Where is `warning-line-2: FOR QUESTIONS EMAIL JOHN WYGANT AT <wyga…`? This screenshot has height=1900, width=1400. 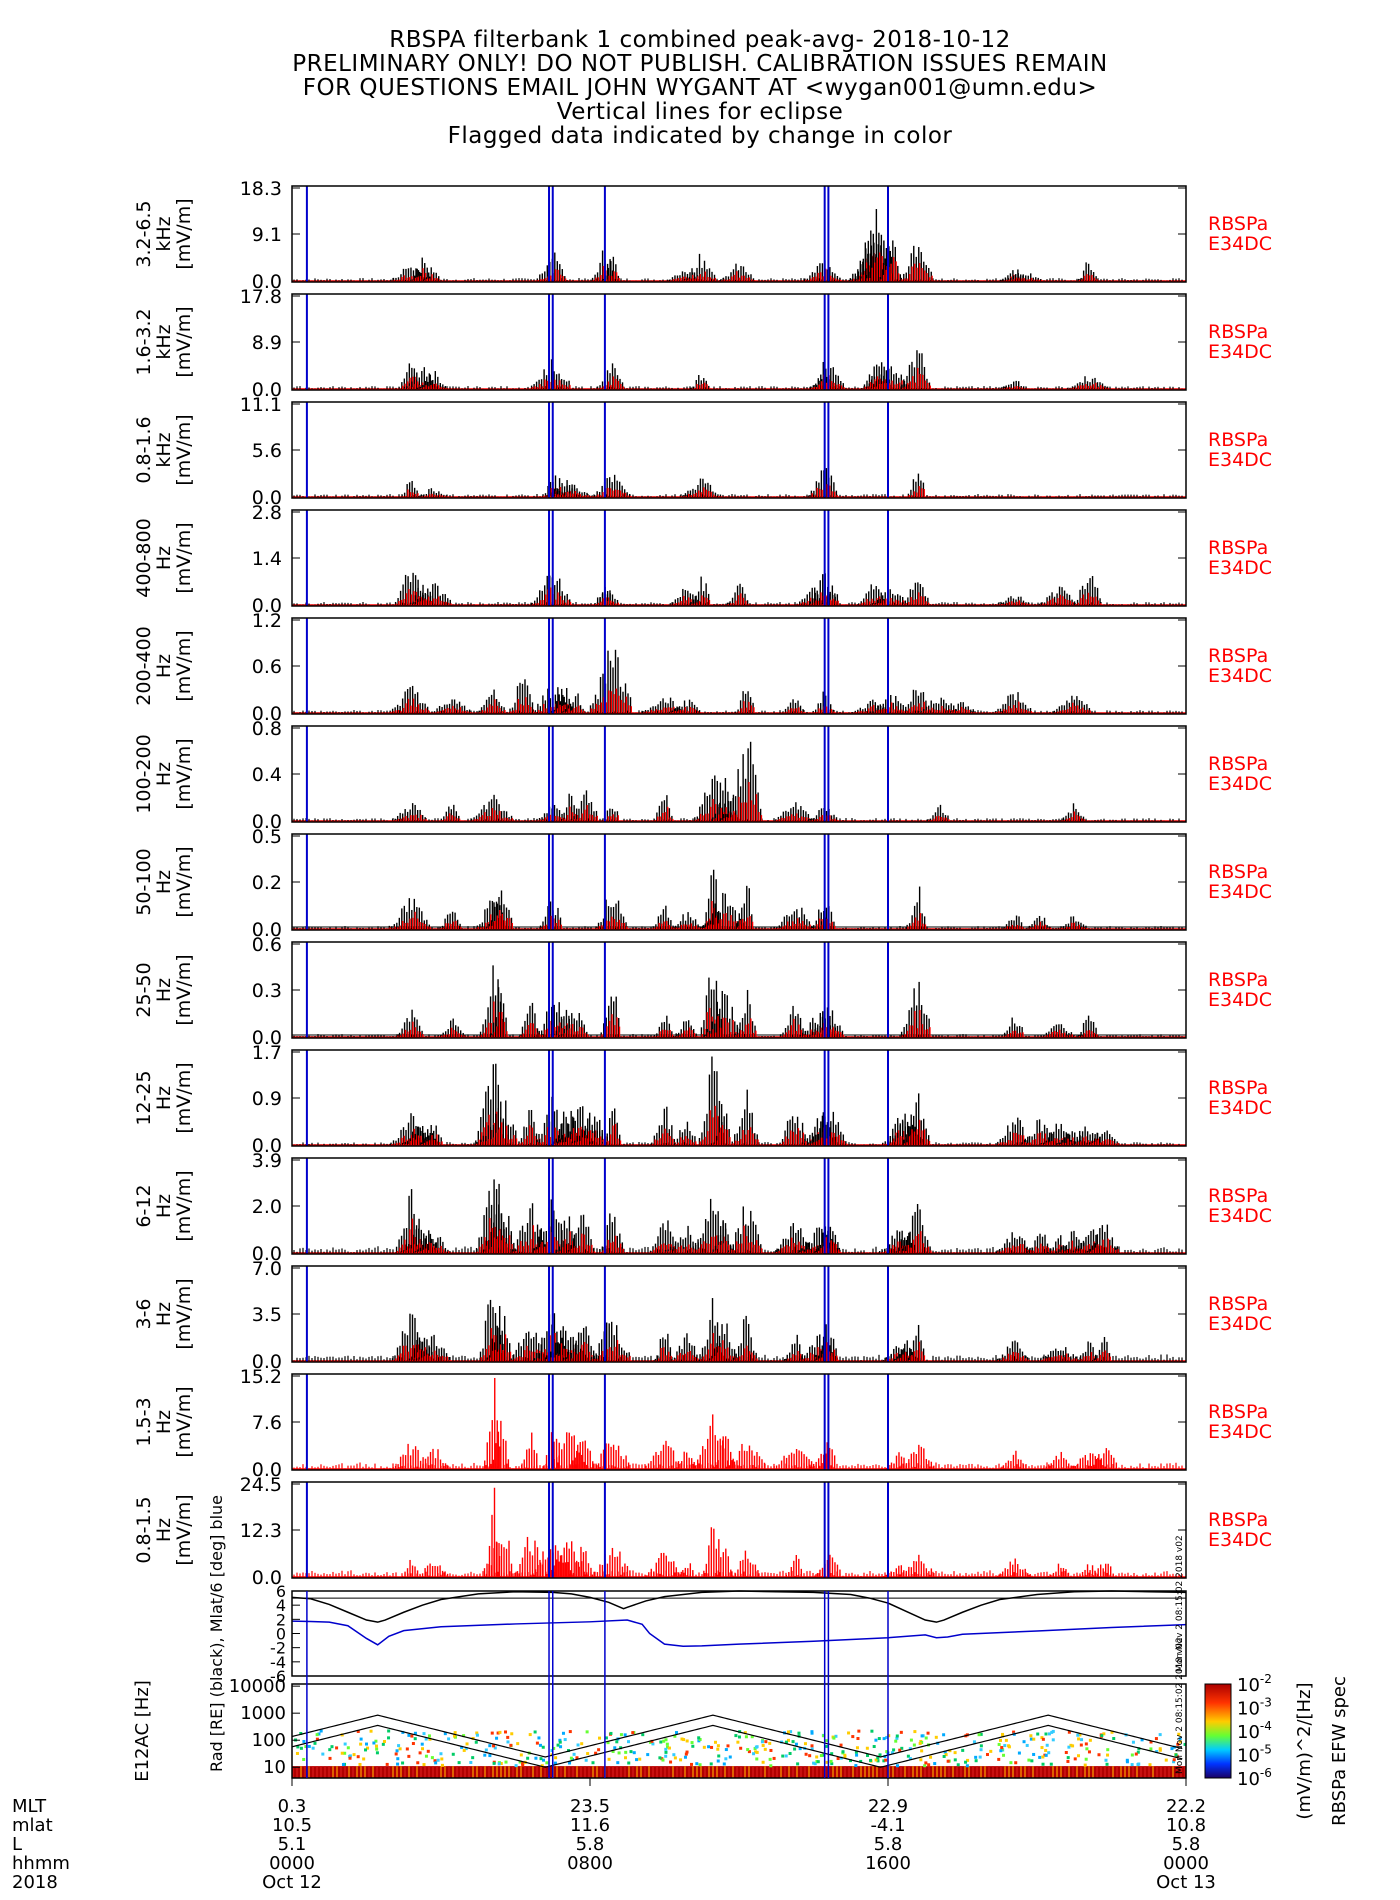
warning-line-2: FOR QUESTIONS EMAIL JOHN WYGANT AT <wyga… is located at coordinates (700, 88).